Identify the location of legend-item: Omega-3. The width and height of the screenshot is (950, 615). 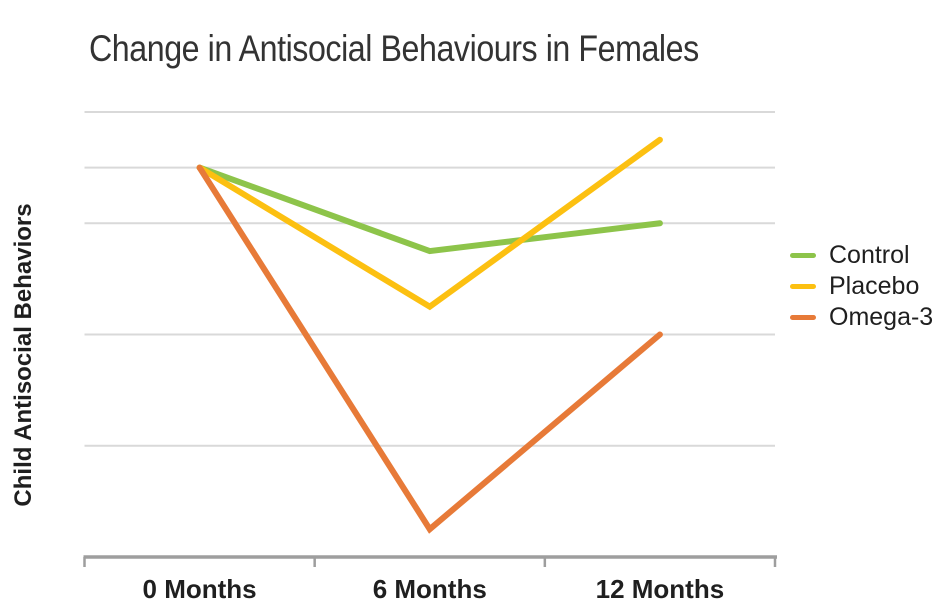
(861, 317).